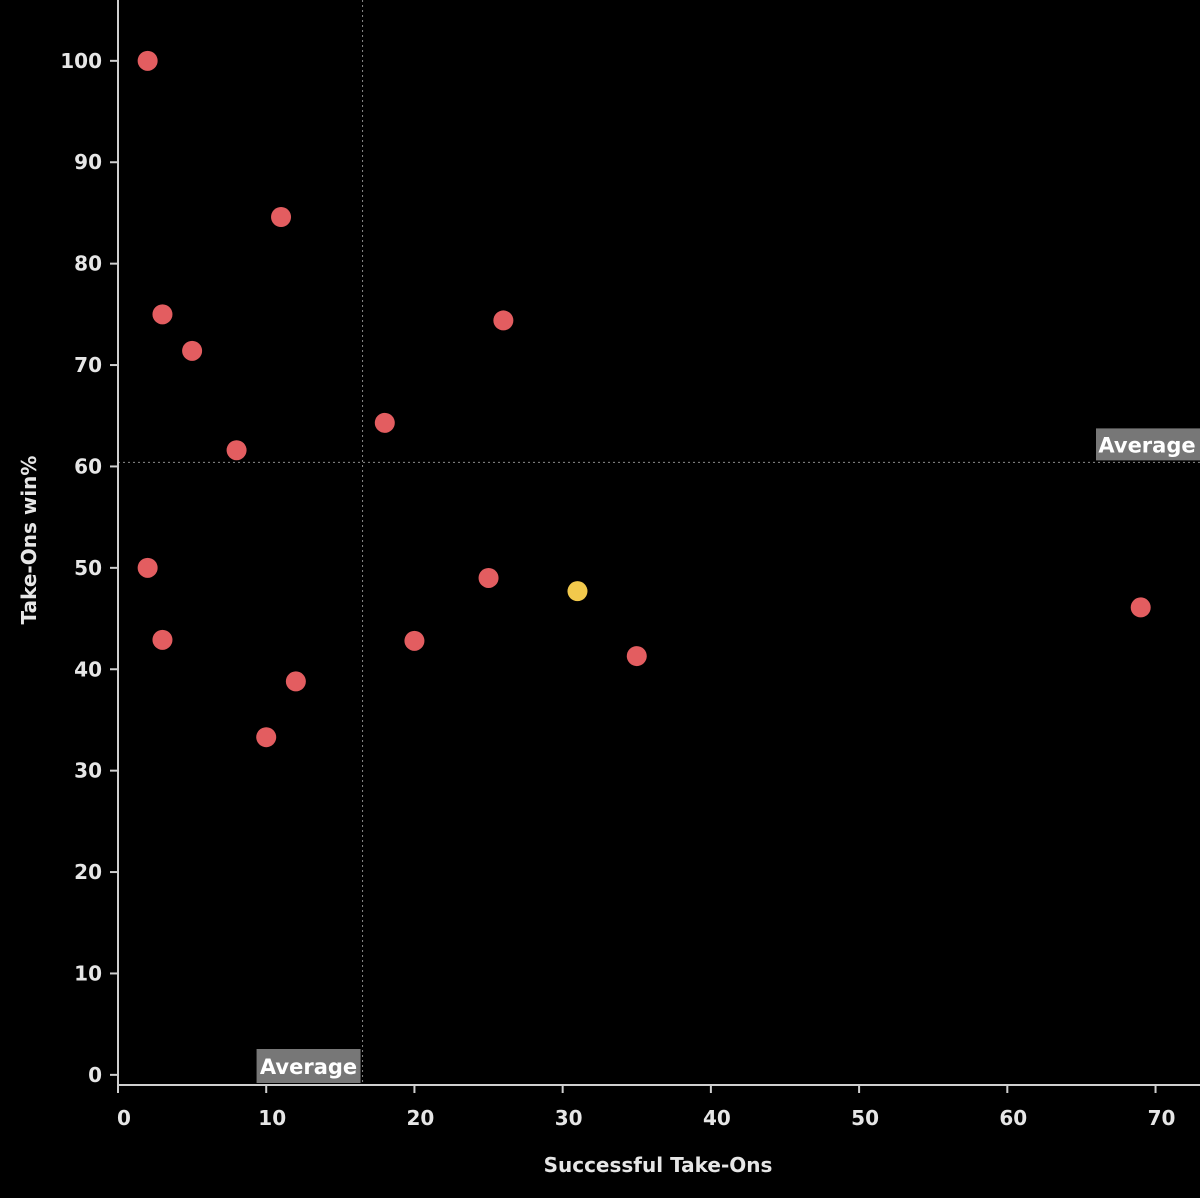 The width and height of the screenshot is (1200, 1198). Describe the element at coordinates (658, 1165) in the screenshot. I see `x-axis-title: Successful Take-Ons` at that location.